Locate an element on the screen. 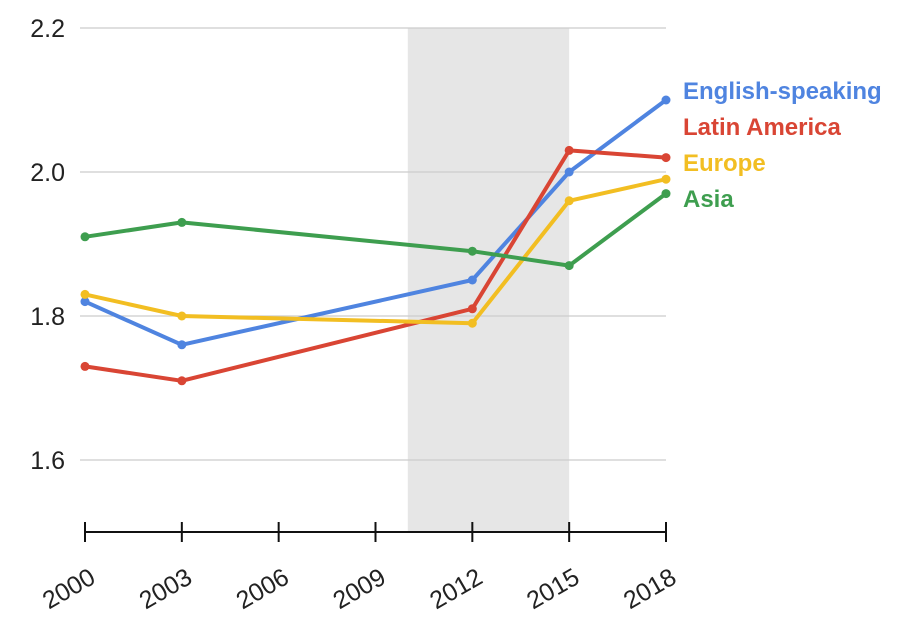  y-tick-label: 1.6 is located at coordinates (47, 461).